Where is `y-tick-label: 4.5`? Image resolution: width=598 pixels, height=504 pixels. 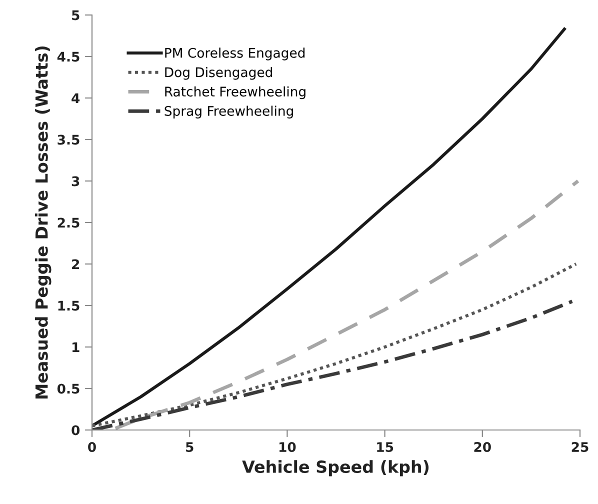
y-tick-label: 4.5 is located at coordinates (68, 57).